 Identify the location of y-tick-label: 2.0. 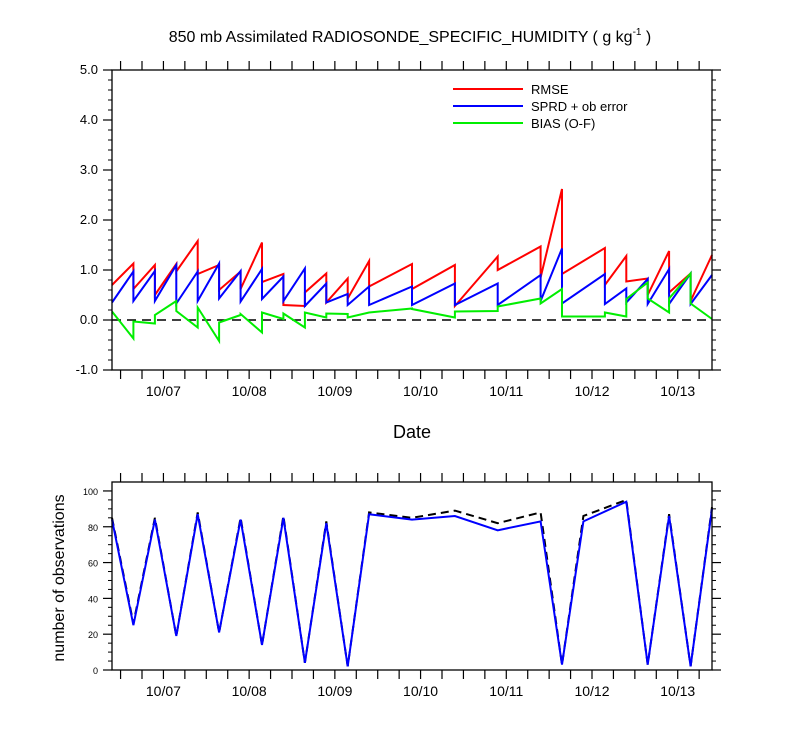
(89, 219).